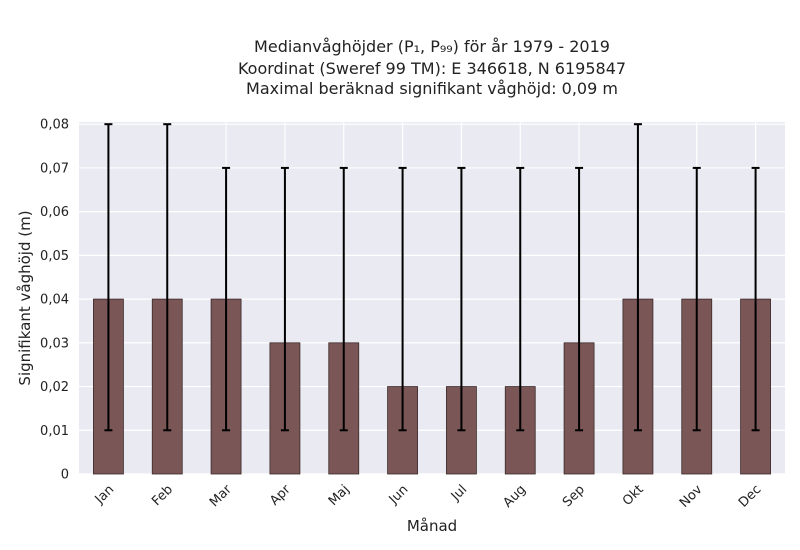 The height and width of the screenshot is (550, 800). Describe the element at coordinates (339, 495) in the screenshot. I see `x-tick-label: Maj` at that location.